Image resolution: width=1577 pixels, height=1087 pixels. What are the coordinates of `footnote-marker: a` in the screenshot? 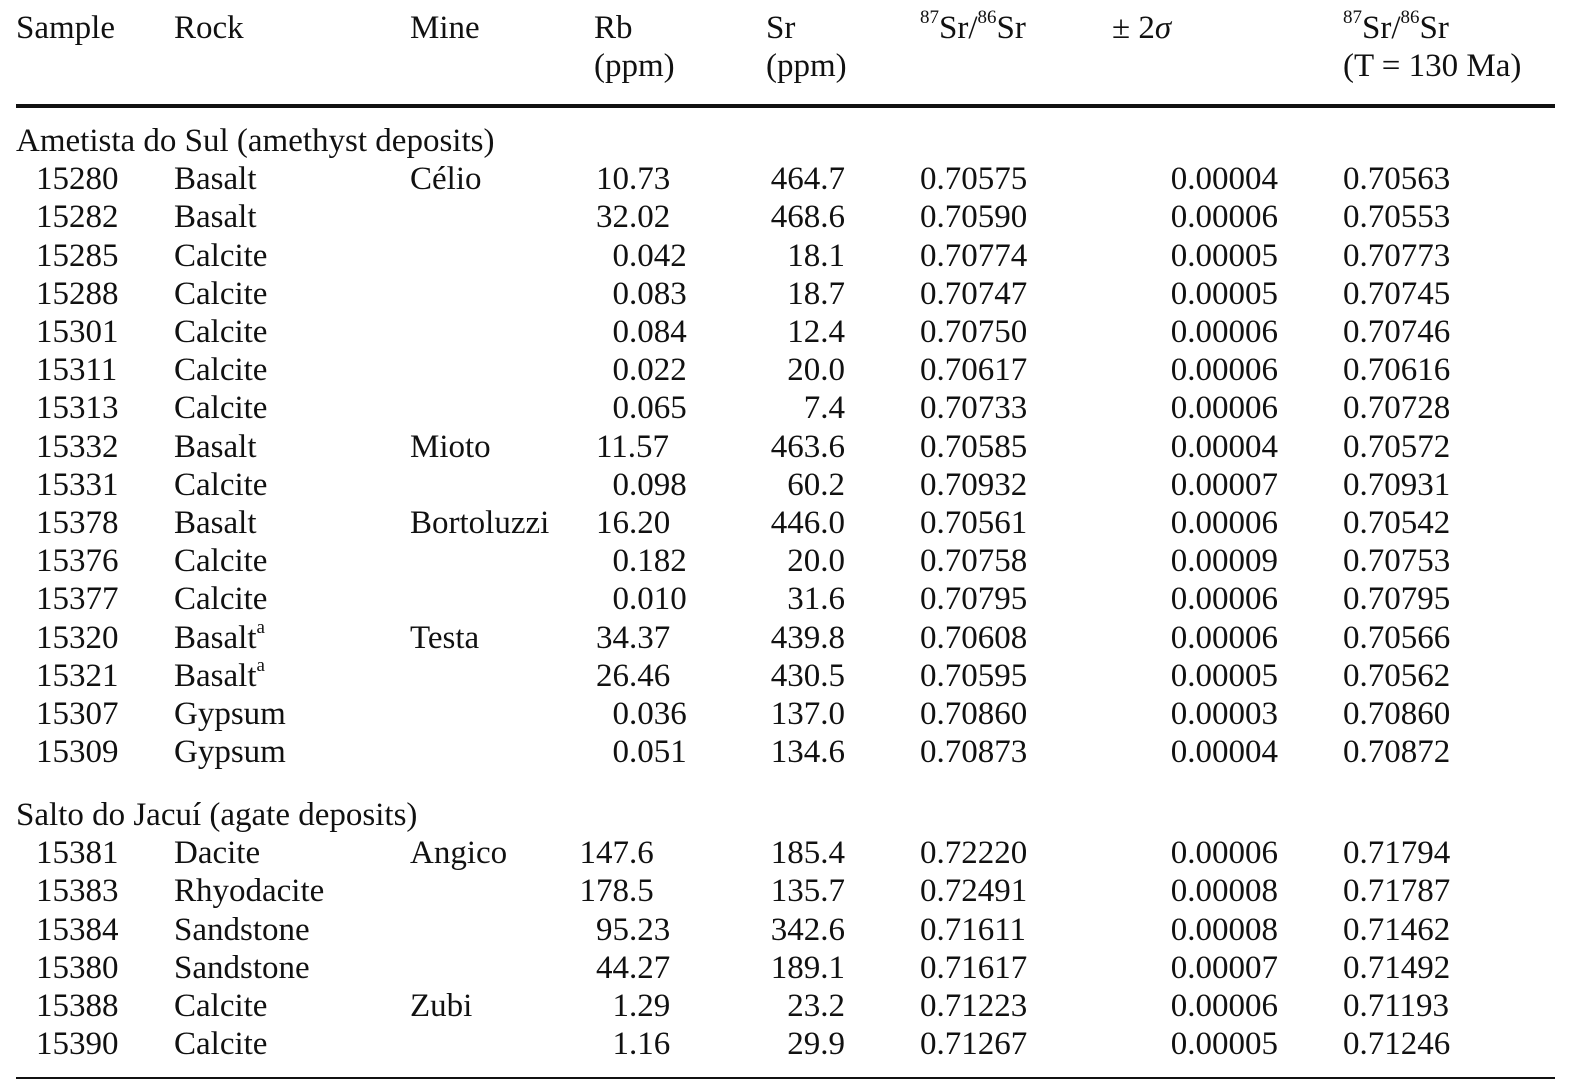 It's located at (260, 627).